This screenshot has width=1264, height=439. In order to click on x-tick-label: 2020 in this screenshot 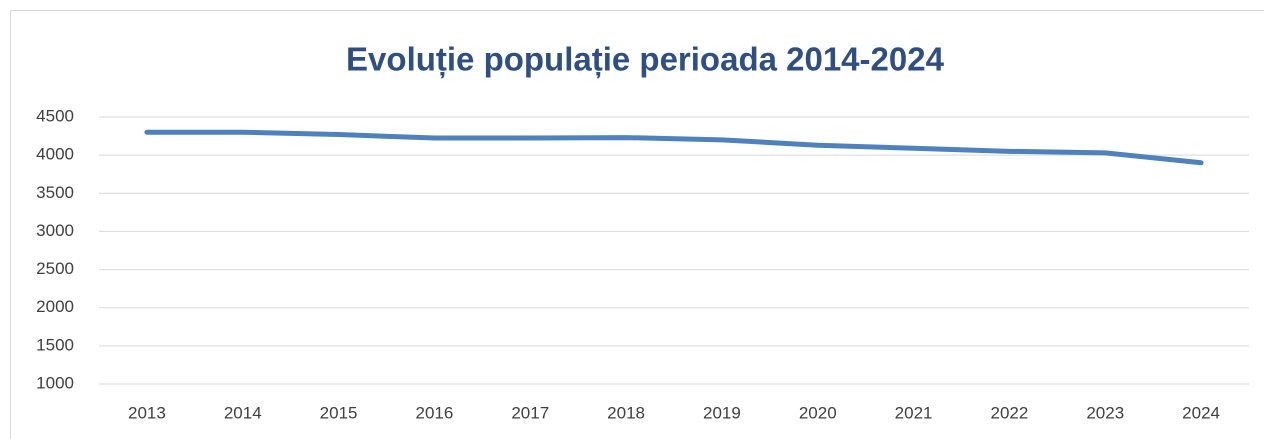, I will do `click(818, 412)`.